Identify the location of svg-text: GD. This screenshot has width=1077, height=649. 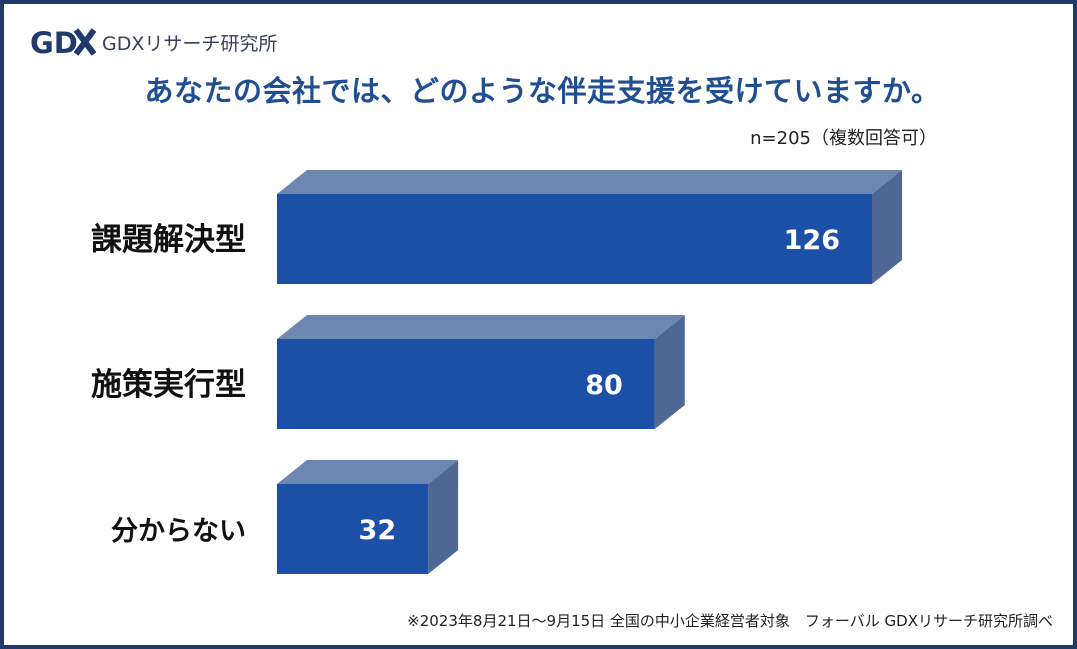
(54, 42).